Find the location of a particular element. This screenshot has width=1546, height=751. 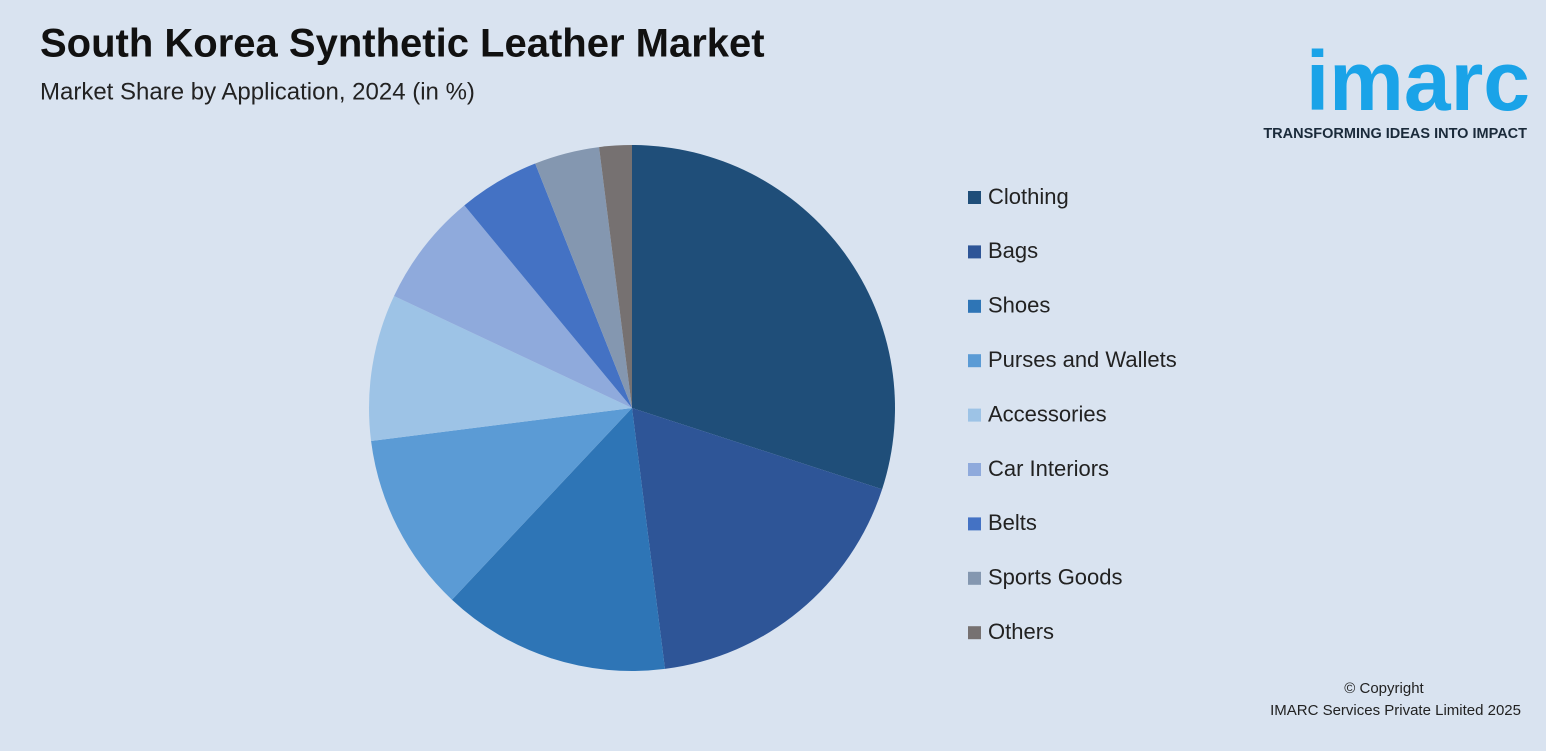

legend-label: Belts is located at coordinates (1012, 522).